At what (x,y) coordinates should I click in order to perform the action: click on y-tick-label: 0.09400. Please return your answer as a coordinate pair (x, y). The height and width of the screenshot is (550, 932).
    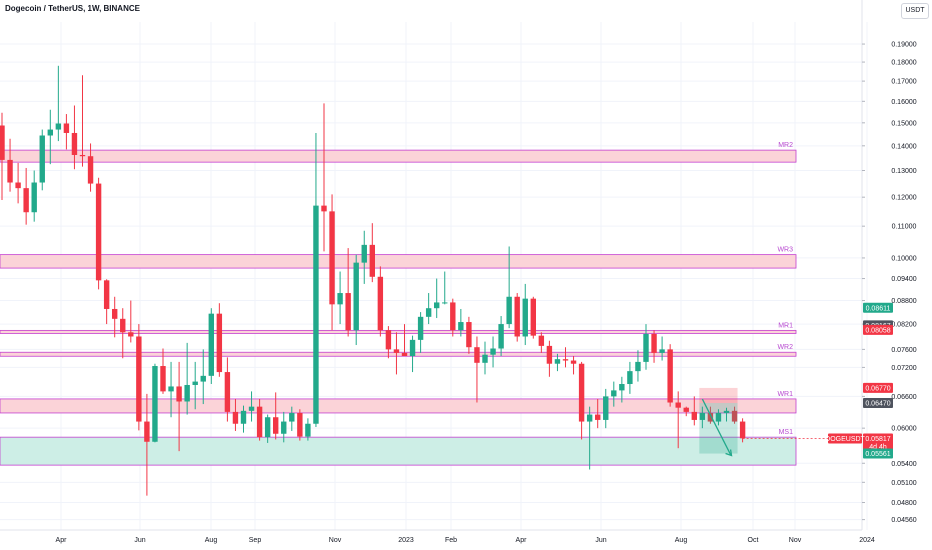
    Looking at the image, I should click on (903, 279).